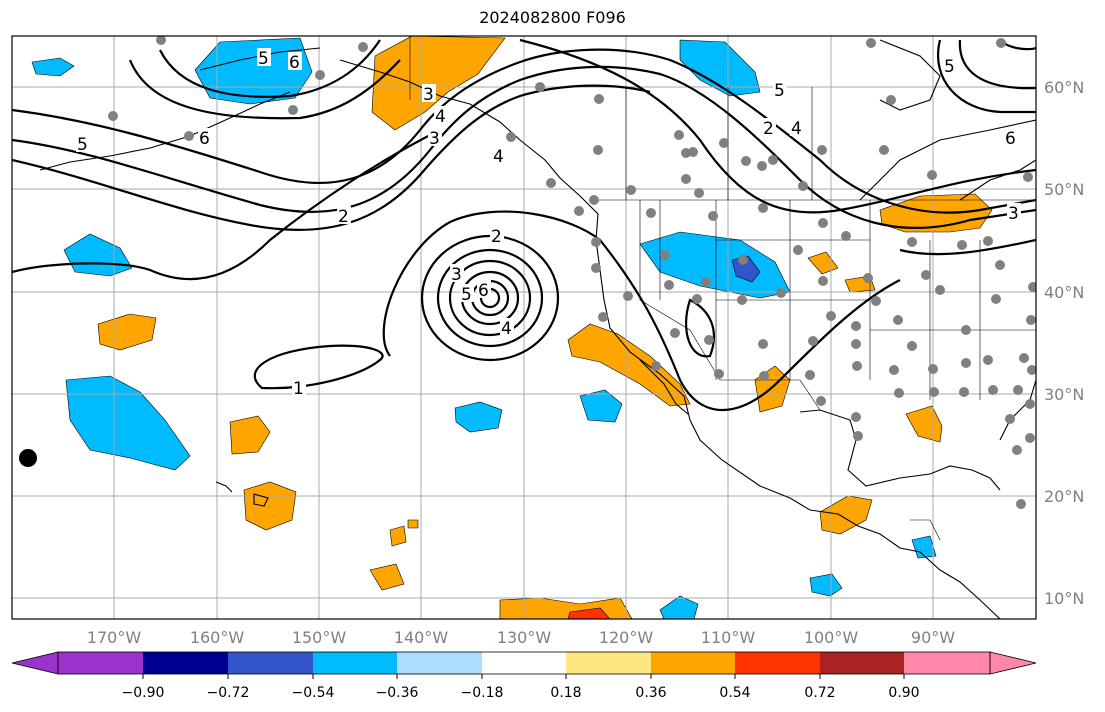 Image resolution: width=1105 pixels, height=712 pixels. I want to click on lat-label: 20°N, so click(1064, 496).